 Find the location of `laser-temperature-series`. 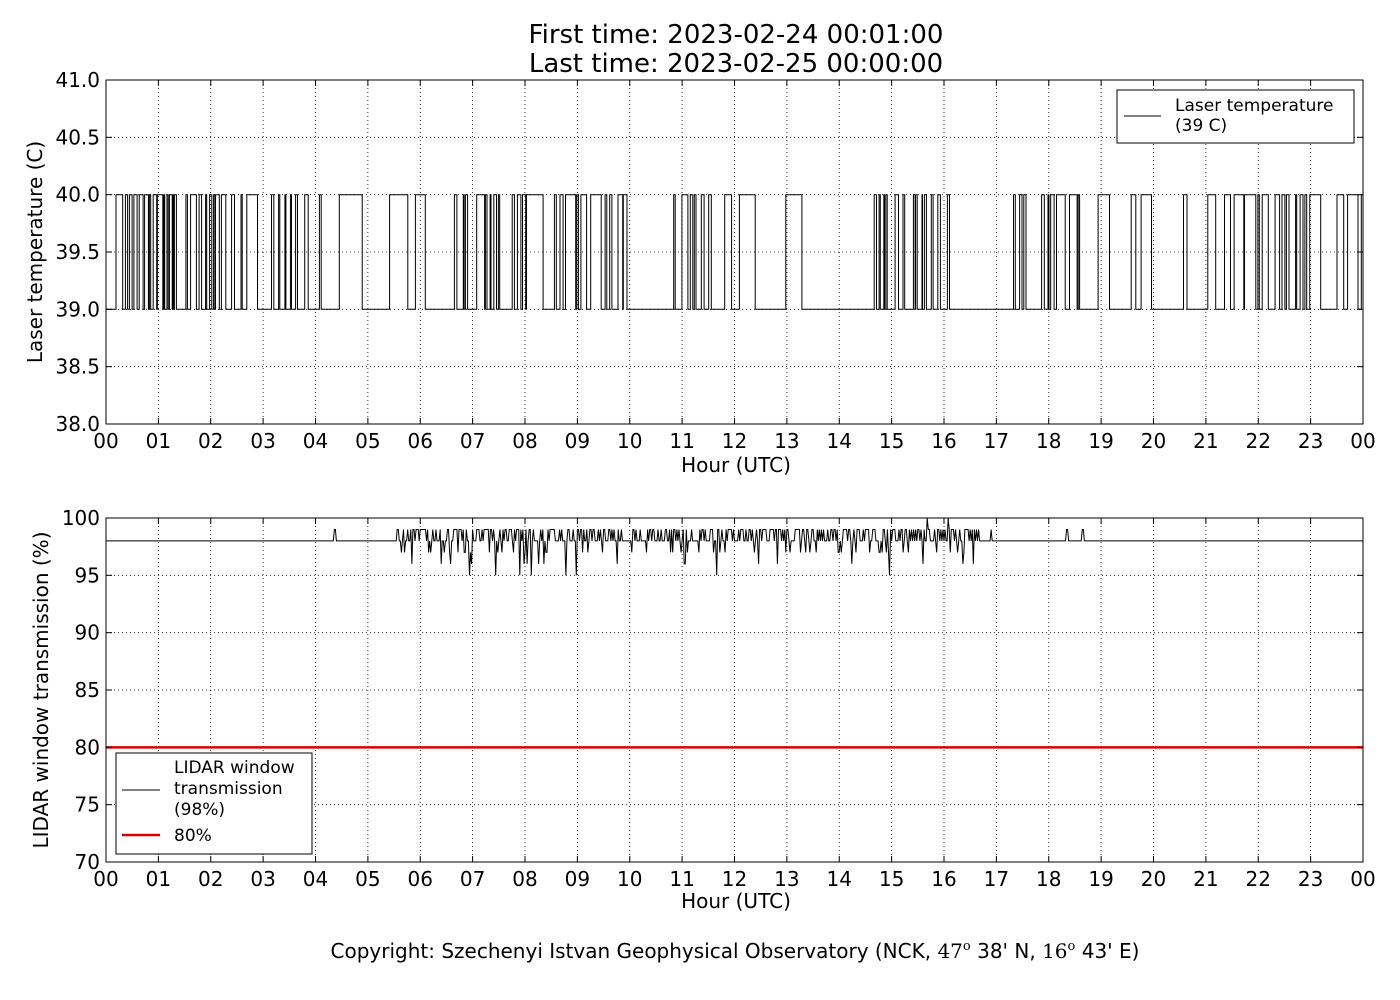

laser-temperature-series is located at coordinates (735, 252).